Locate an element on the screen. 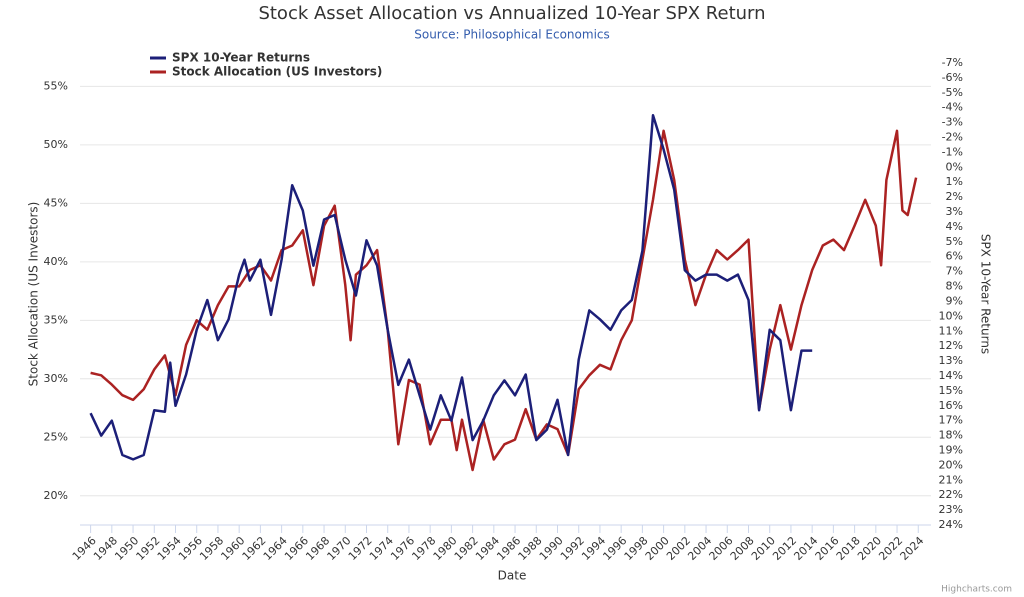 This screenshot has height=597, width=1024. y2-tick-label: 8% is located at coordinates (954, 286).